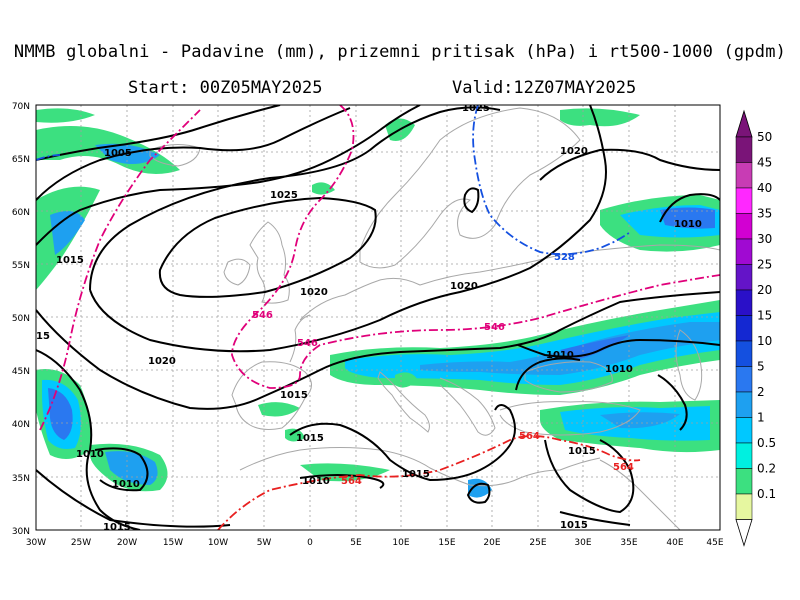  Describe the element at coordinates (218, 543) in the screenshot. I see `lon-label: 10W` at that location.